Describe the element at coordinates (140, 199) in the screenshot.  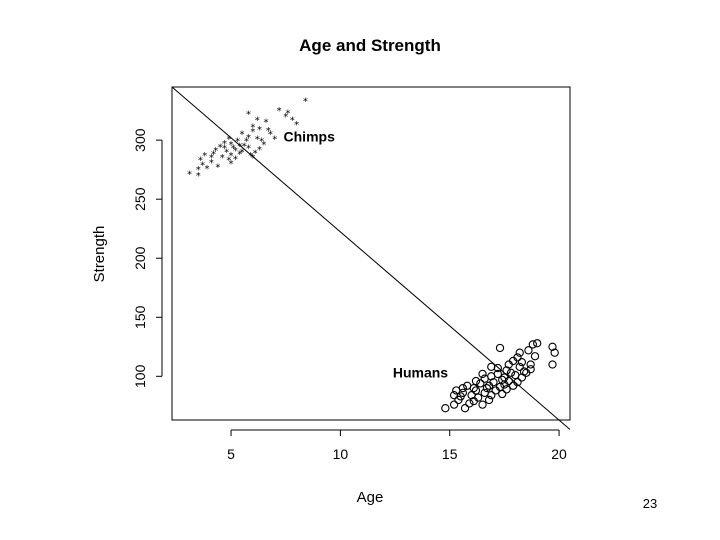
I see `y-tick-label: 250` at that location.